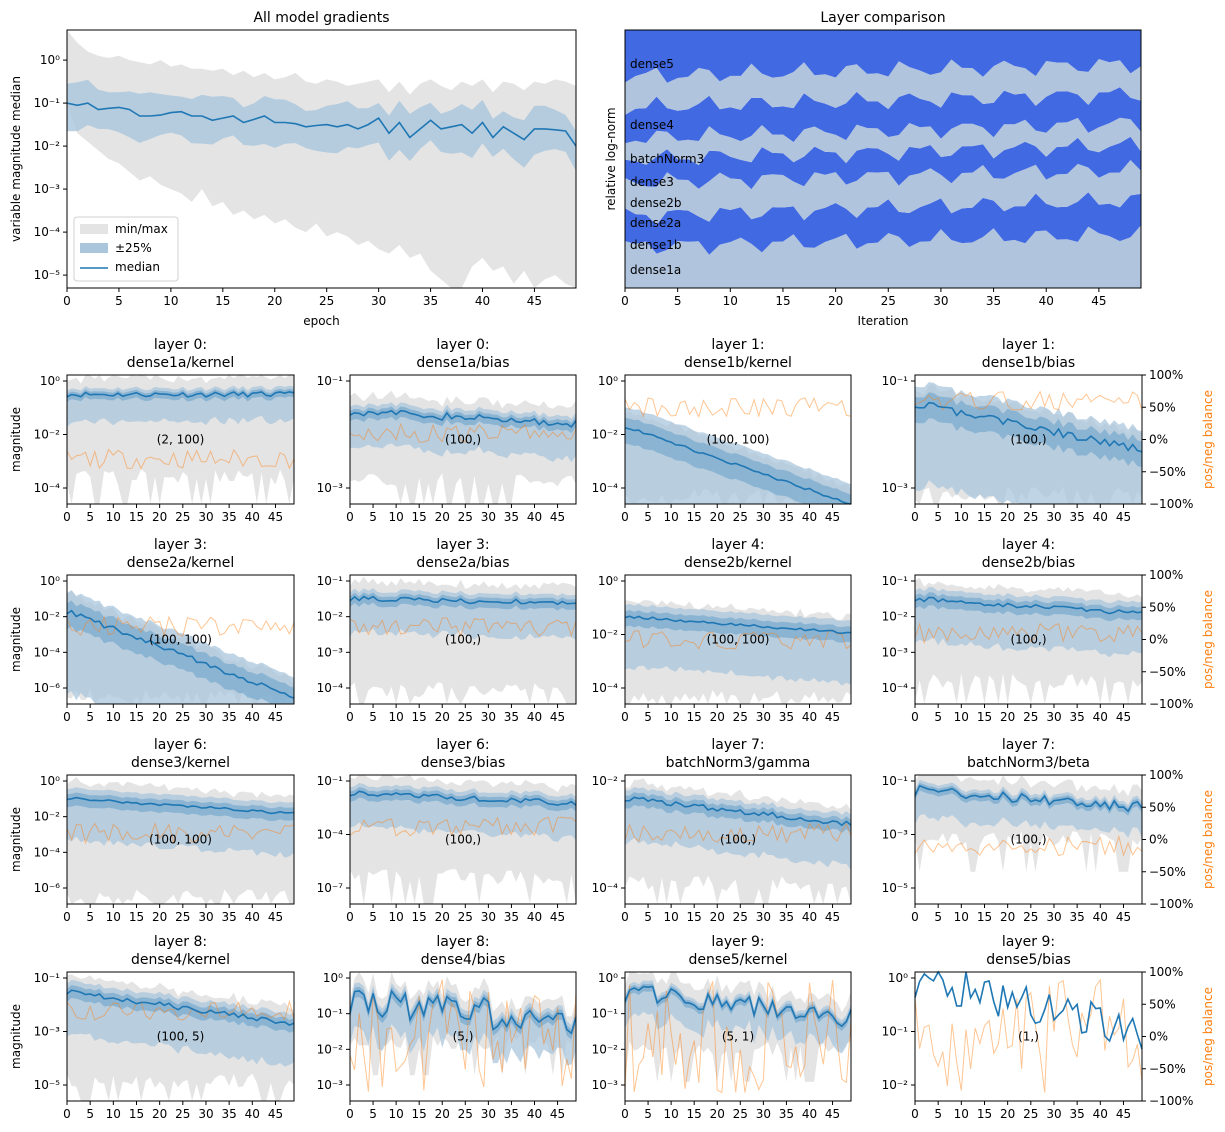  Describe the element at coordinates (737, 960) in the screenshot. I see `panel-title: dense5/kernel` at that location.